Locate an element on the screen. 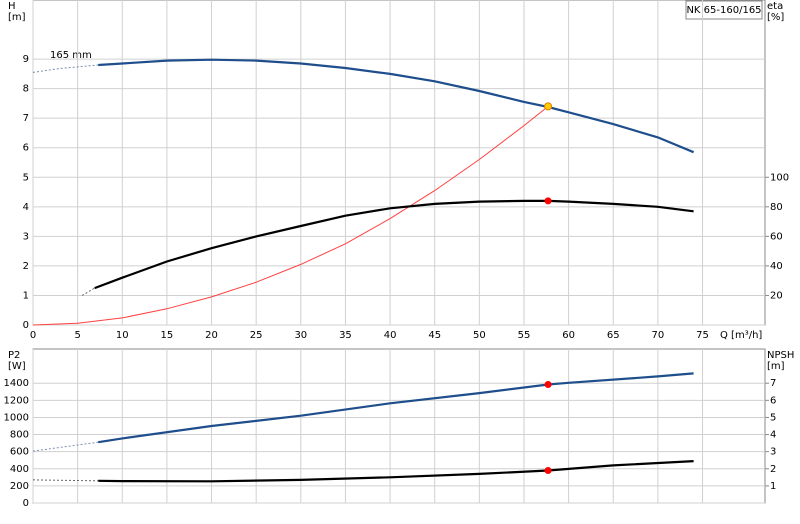 The image size is (800, 524). x-tick-label: 50 is located at coordinates (479, 335).